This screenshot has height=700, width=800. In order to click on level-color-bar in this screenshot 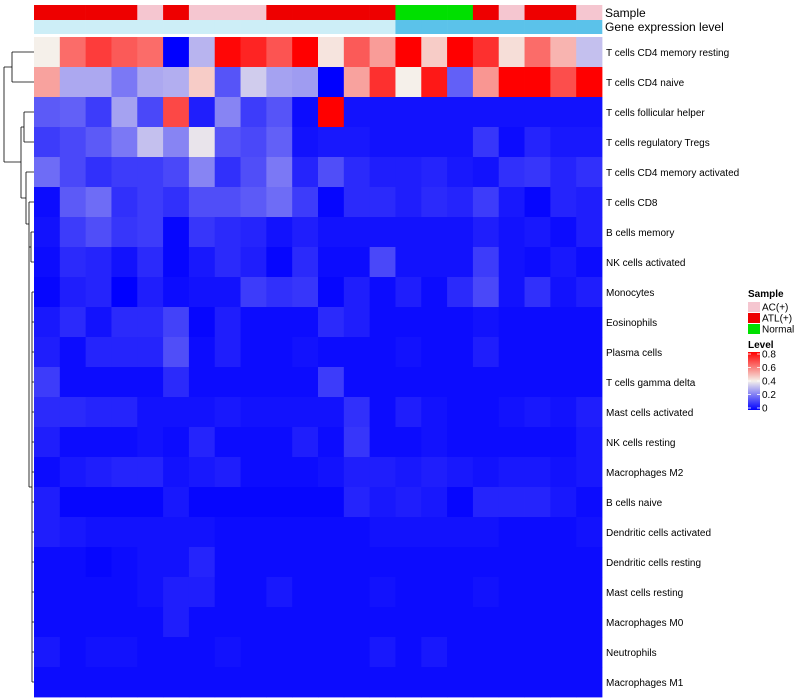, I will do `click(754, 381)`.